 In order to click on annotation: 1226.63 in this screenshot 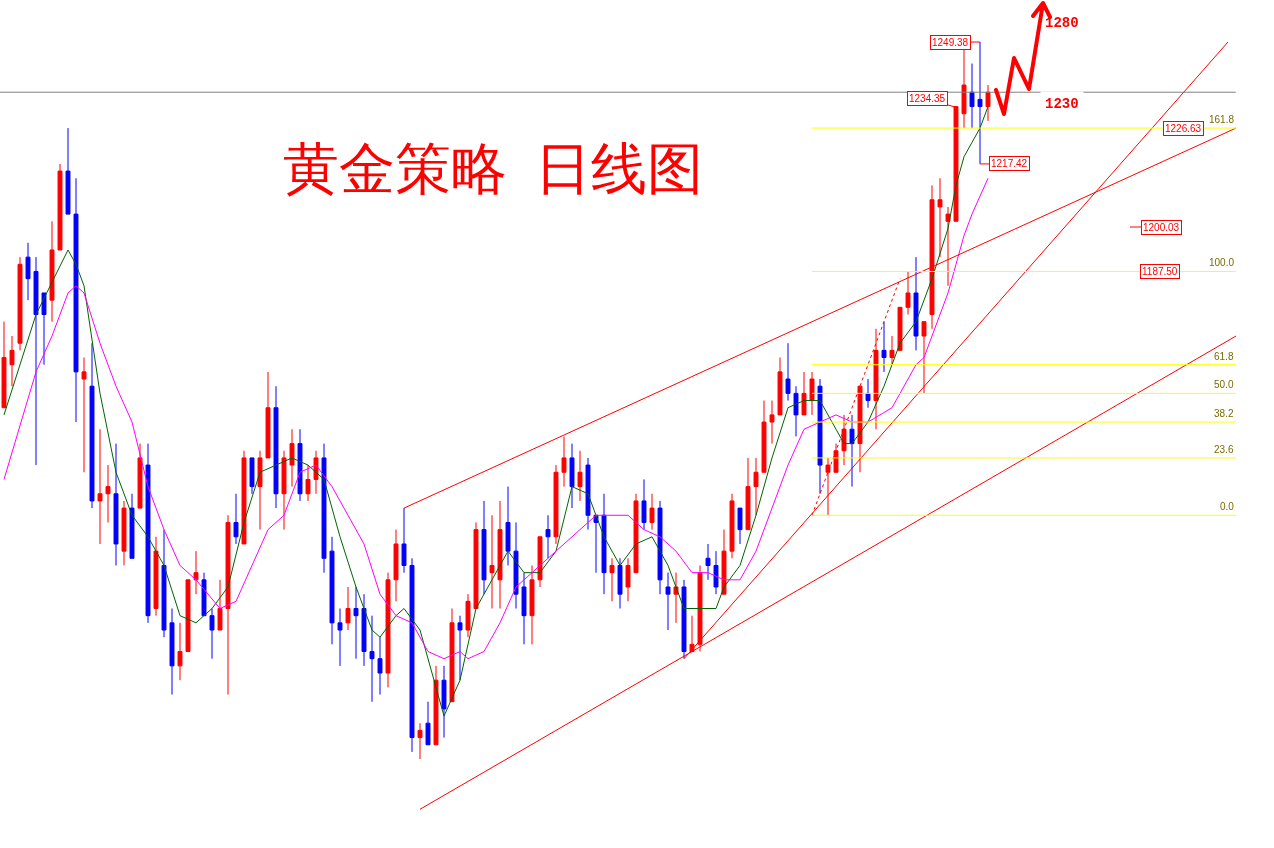, I will do `click(1183, 128)`.